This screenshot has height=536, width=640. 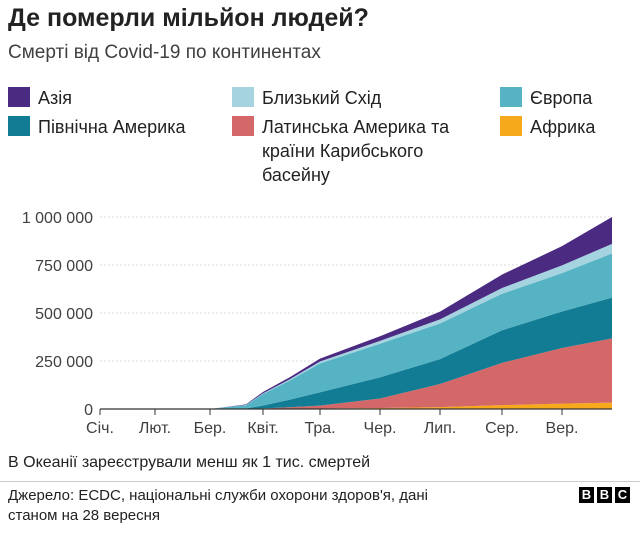 What do you see at coordinates (164, 52) in the screenshot?
I see `chart-subtitle: Смерті від Covid-19 по континентах` at bounding box center [164, 52].